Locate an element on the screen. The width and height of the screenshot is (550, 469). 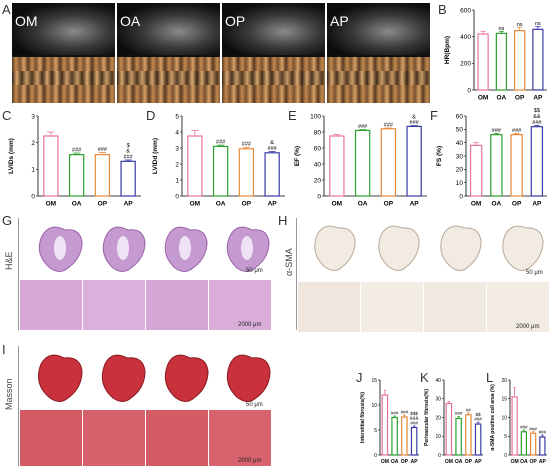
masson-micro-op is located at coordinates (177, 438).